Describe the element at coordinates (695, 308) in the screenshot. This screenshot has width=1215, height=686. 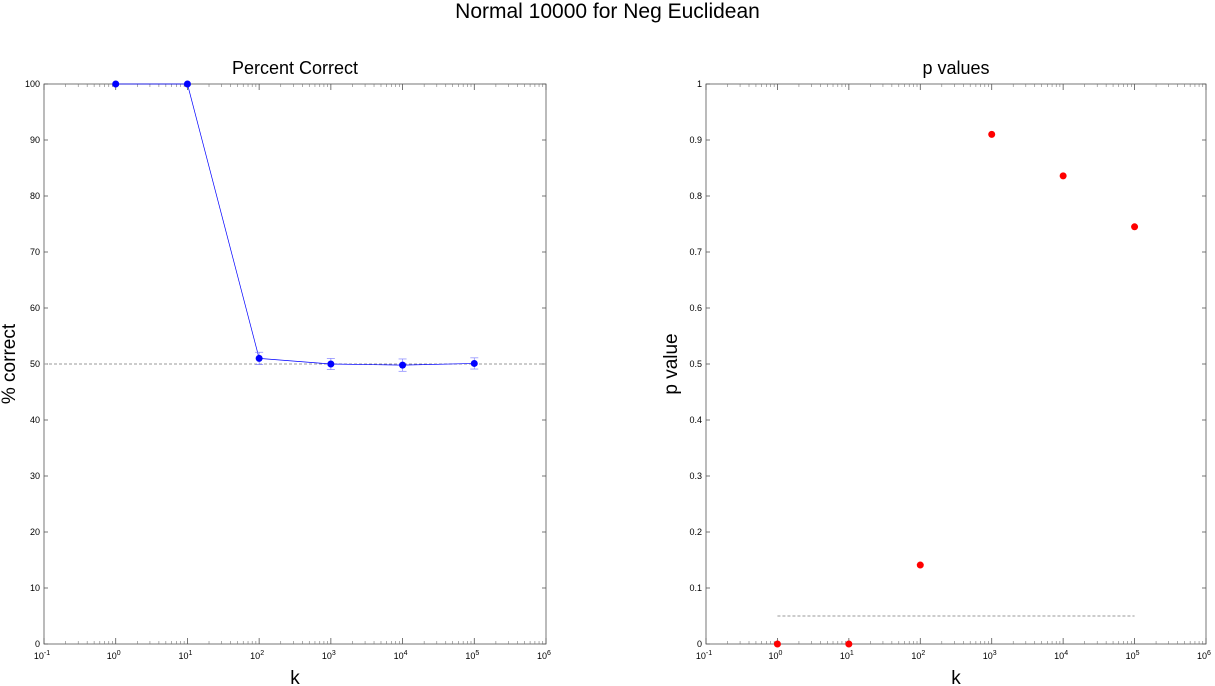
I see `y-tick-label: 0.6` at that location.